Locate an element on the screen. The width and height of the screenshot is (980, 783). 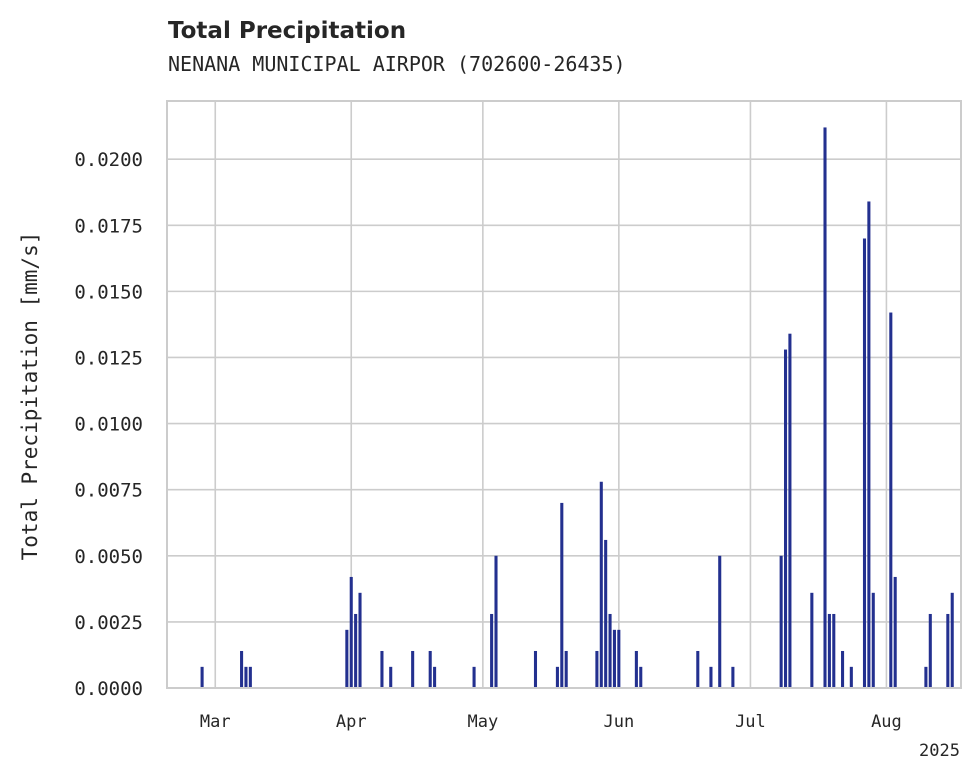
y-tick-label-2: 0.0050 is located at coordinates (108, 557).